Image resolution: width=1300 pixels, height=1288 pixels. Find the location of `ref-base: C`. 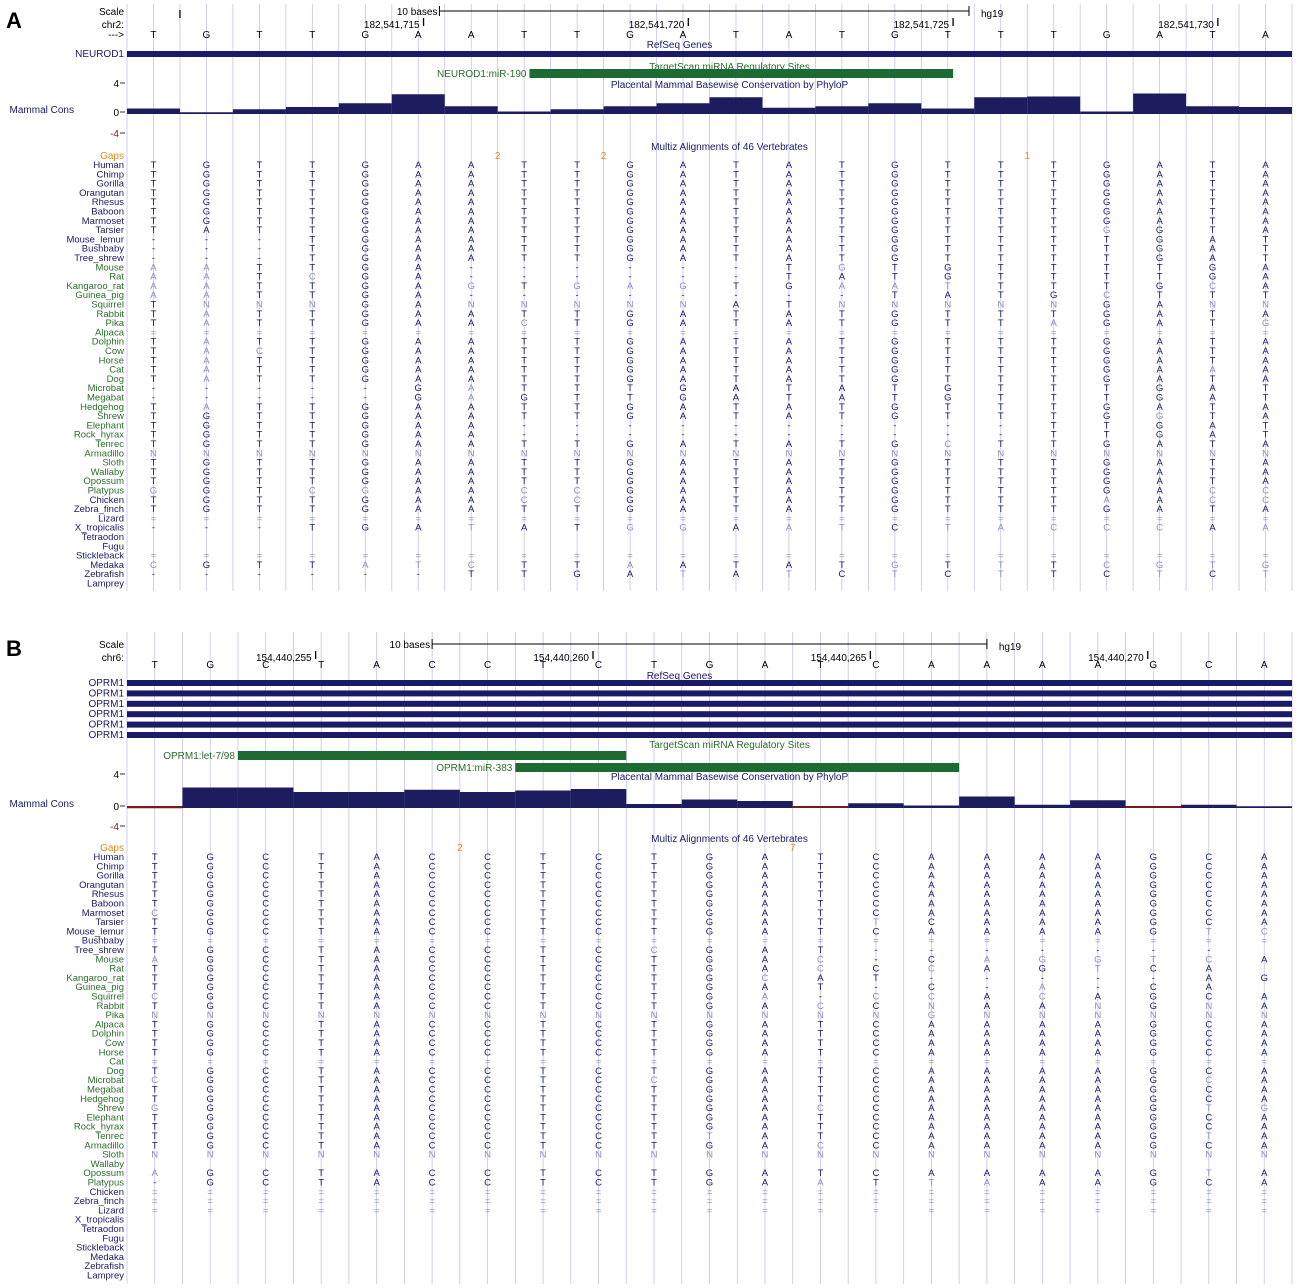

ref-base: C is located at coordinates (487, 665).